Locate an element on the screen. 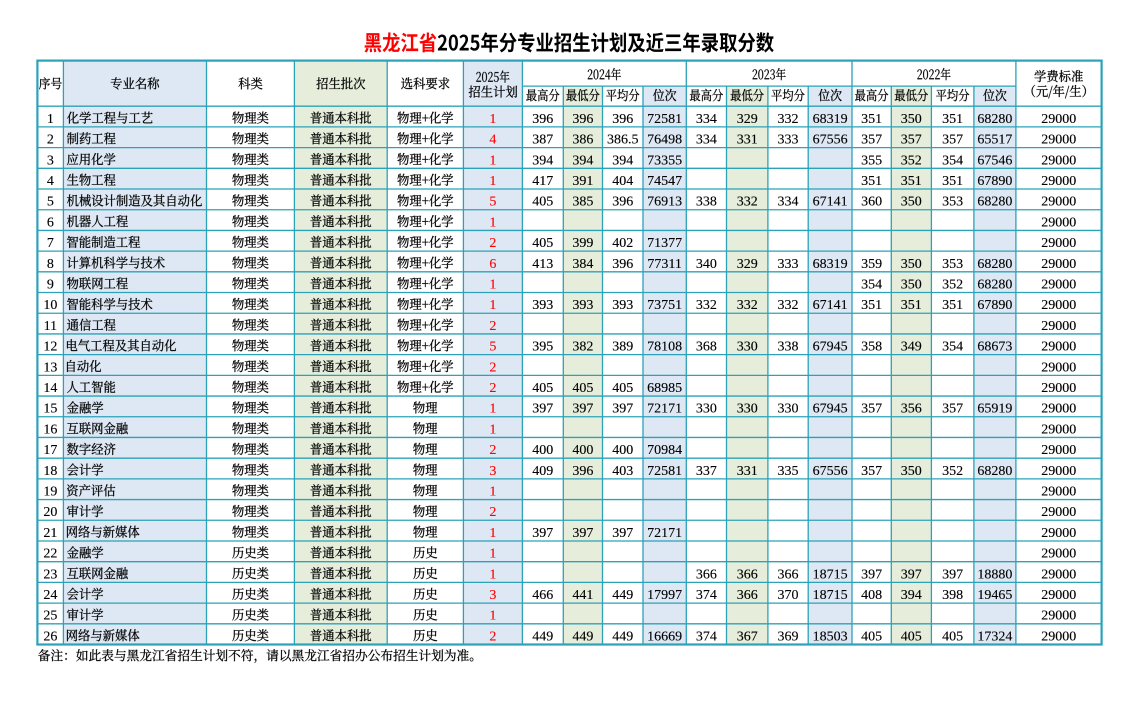 This screenshot has height=713, width=1145. svg-text: 9 is located at coordinates (50, 285).